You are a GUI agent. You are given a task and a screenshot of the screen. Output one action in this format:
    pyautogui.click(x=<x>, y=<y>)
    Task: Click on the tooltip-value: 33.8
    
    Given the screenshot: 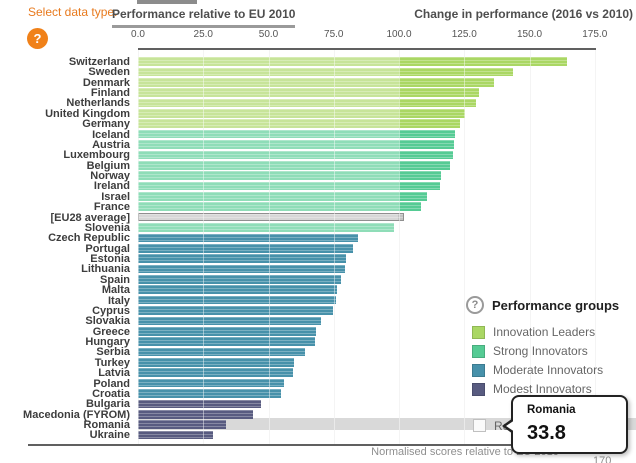 What is the action you would take?
    pyautogui.click(x=546, y=433)
    